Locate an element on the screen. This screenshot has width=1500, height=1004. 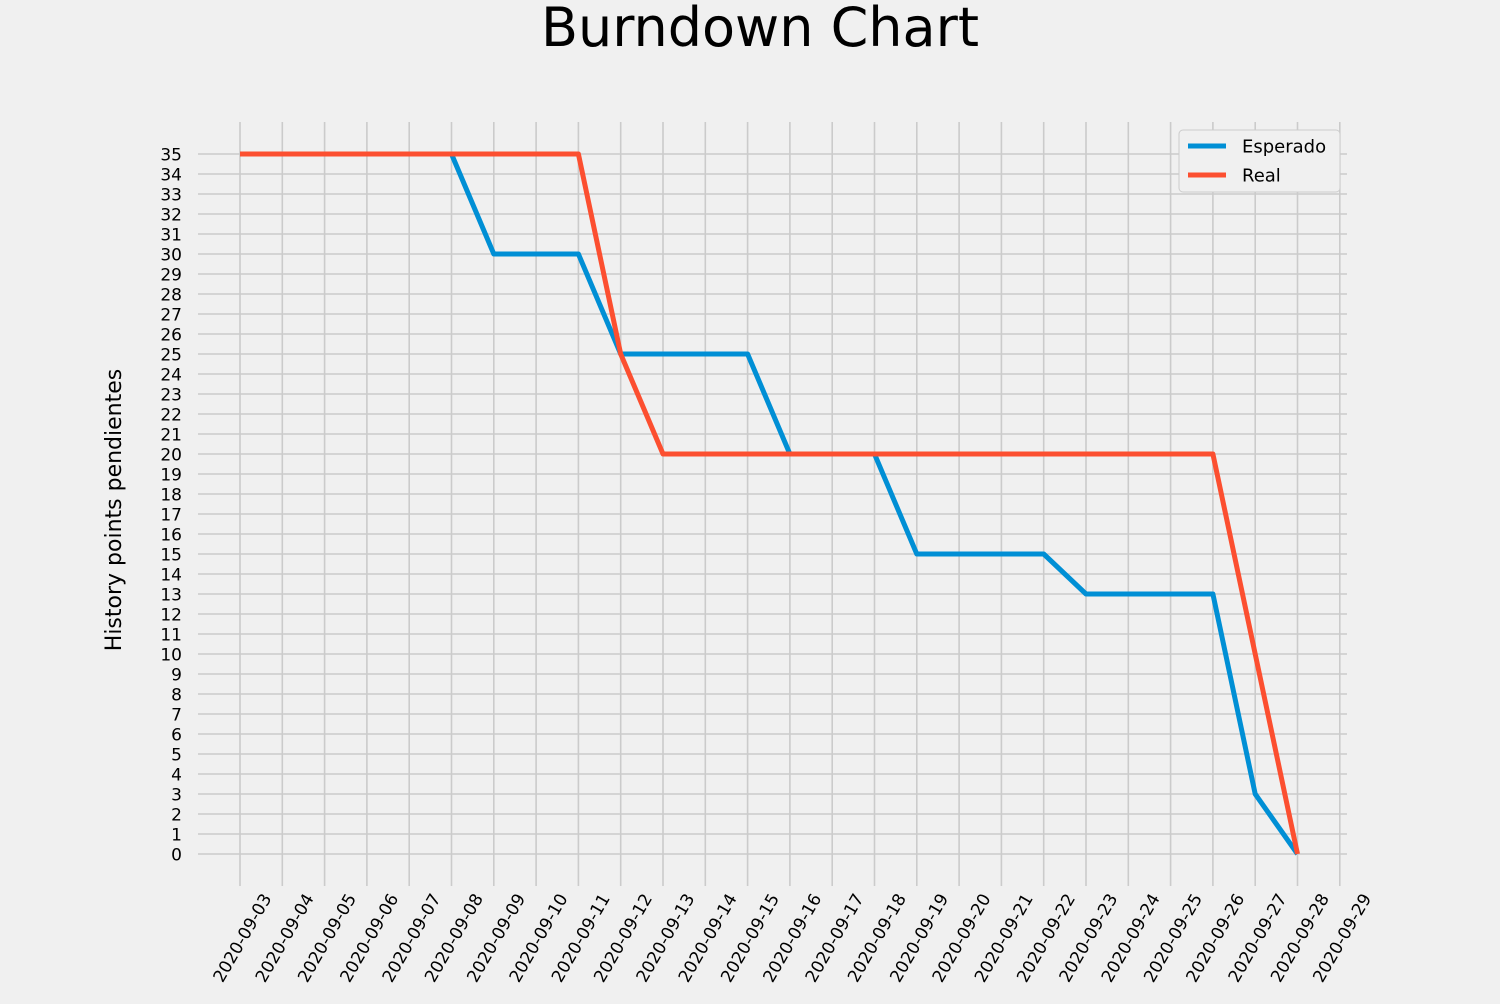
y-tick-label: 34 is located at coordinates (171, 176).